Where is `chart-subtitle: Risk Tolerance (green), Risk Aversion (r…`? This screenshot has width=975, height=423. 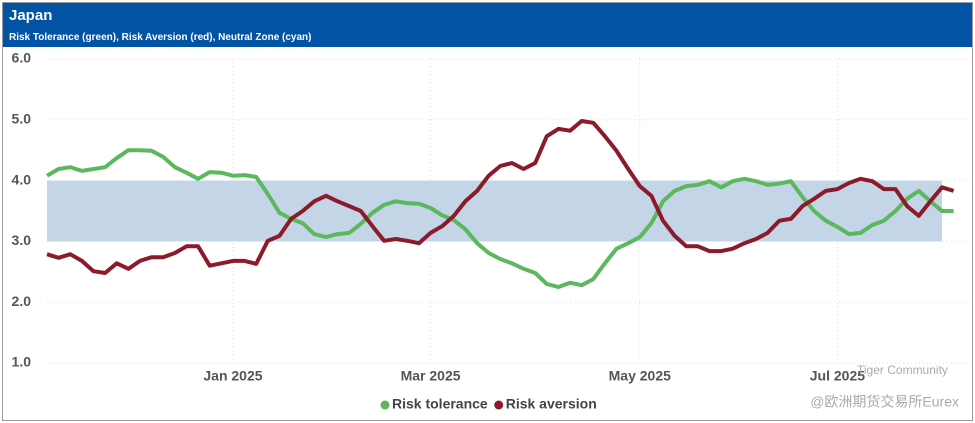
chart-subtitle: Risk Tolerance (green), Risk Aversion (r… is located at coordinates (160, 37).